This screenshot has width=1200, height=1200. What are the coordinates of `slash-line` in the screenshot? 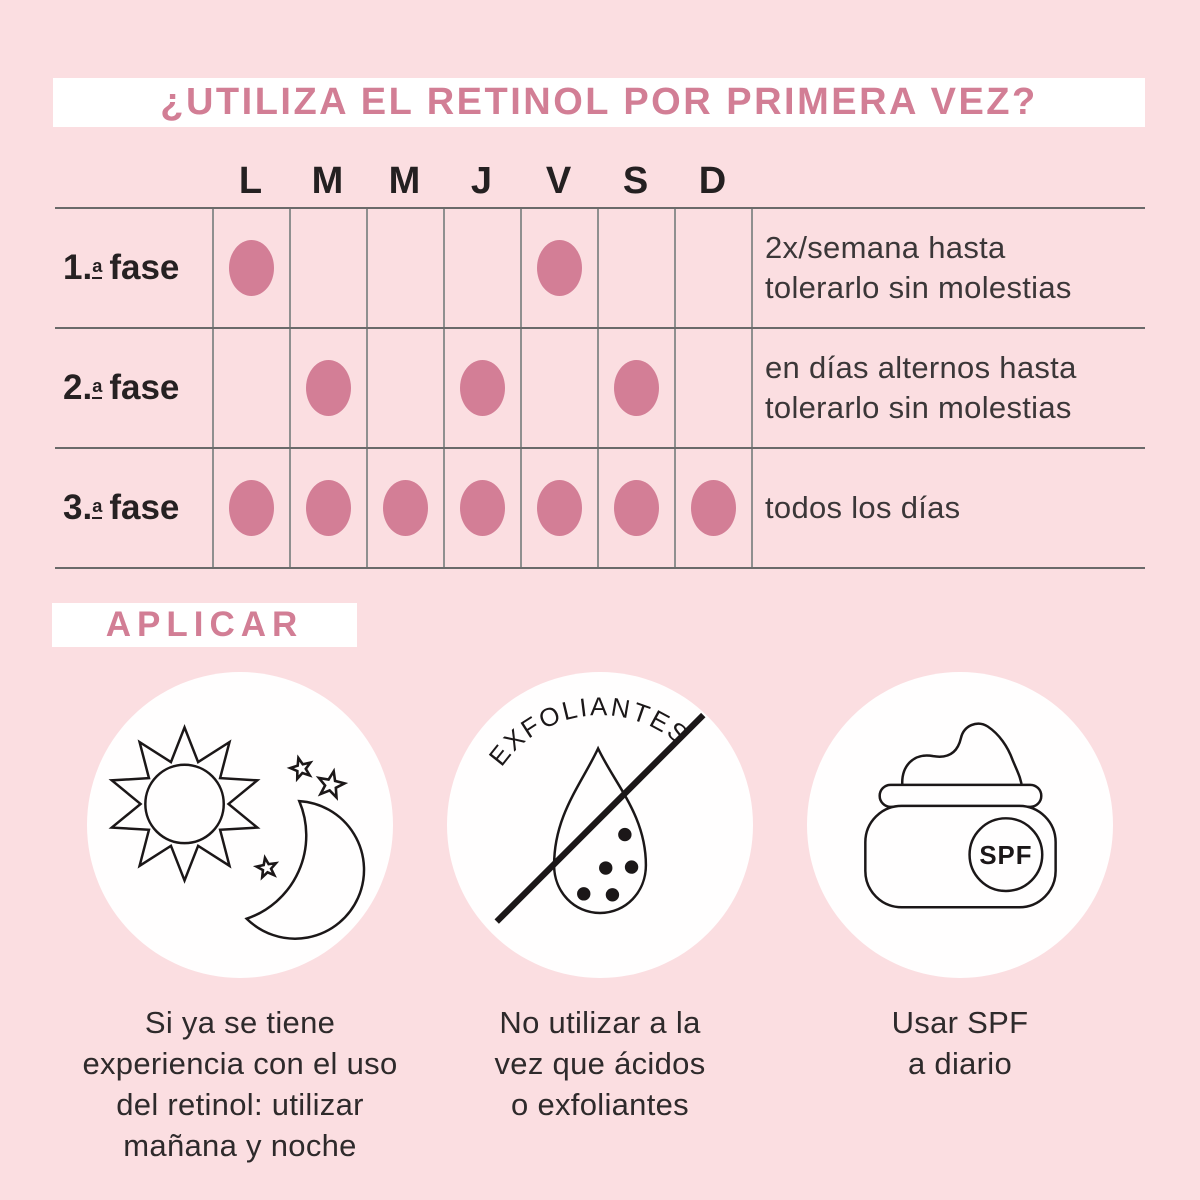 It's located at (600, 818).